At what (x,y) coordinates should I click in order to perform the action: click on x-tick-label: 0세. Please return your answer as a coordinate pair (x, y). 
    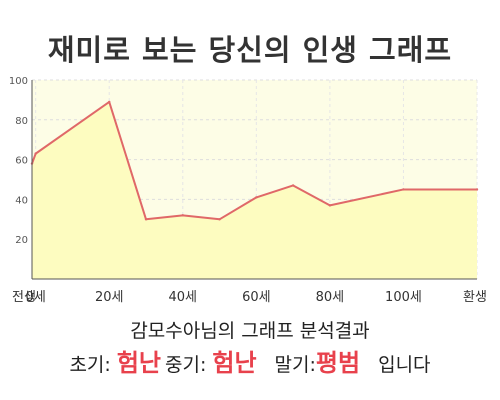
    Looking at the image, I should click on (36, 297).